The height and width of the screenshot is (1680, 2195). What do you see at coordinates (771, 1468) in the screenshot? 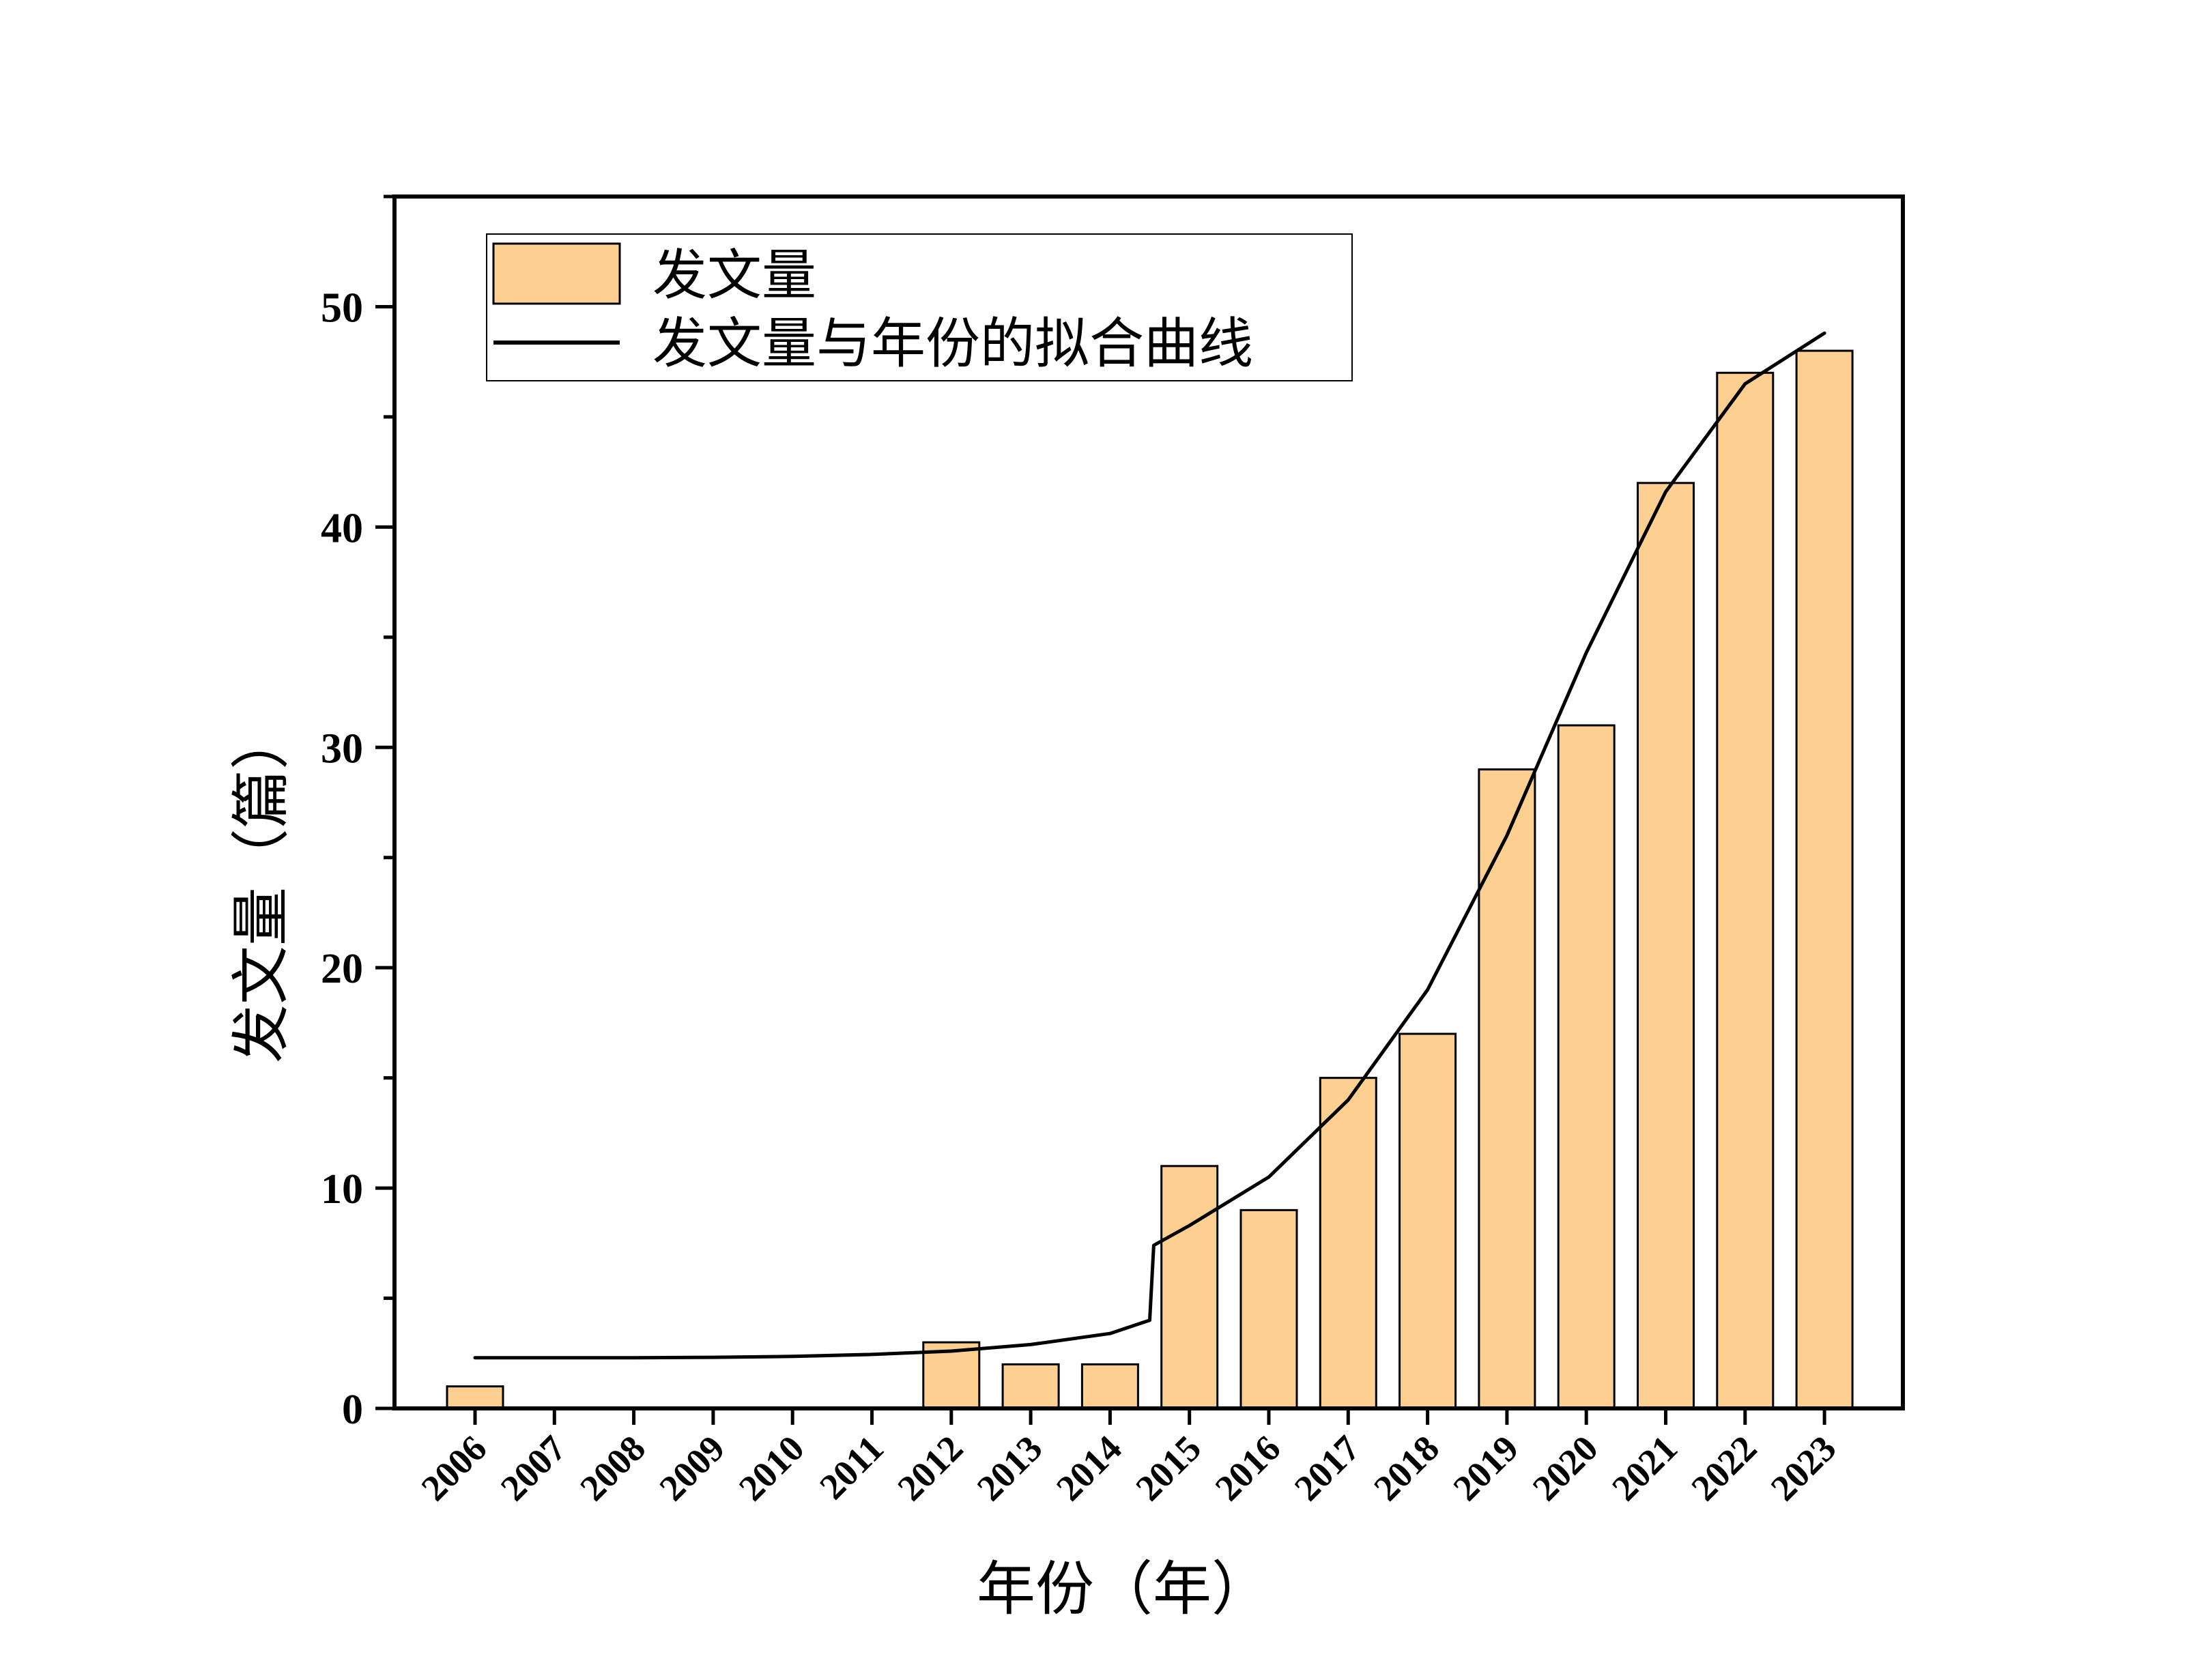
I see `x-tick-label-2010: 2010` at bounding box center [771, 1468].